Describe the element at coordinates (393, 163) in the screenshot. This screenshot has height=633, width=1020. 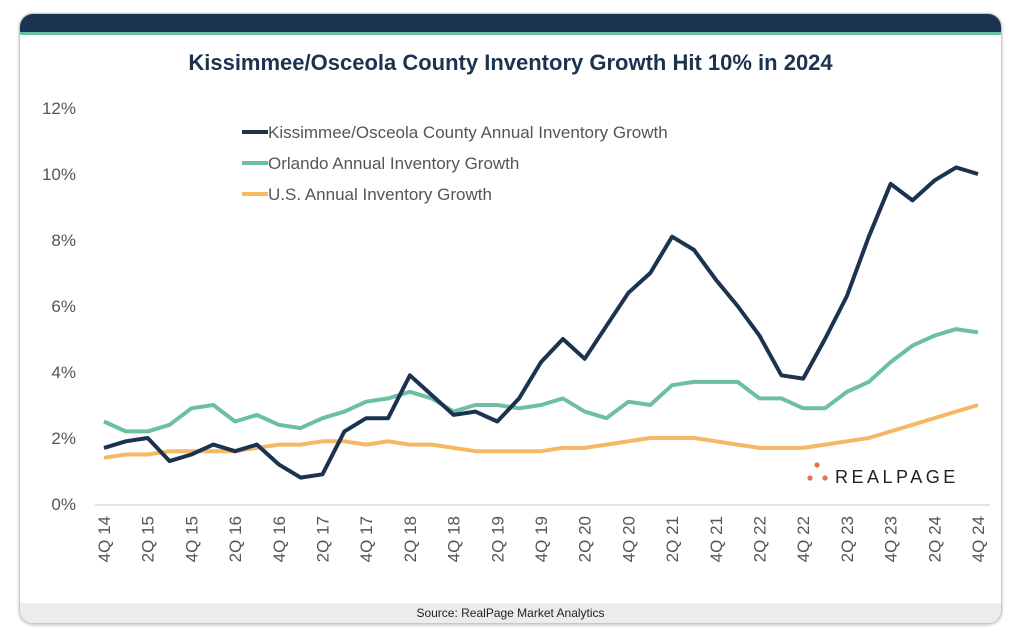
I see `legend-label: Orlando Annual Inventory Growth` at that location.